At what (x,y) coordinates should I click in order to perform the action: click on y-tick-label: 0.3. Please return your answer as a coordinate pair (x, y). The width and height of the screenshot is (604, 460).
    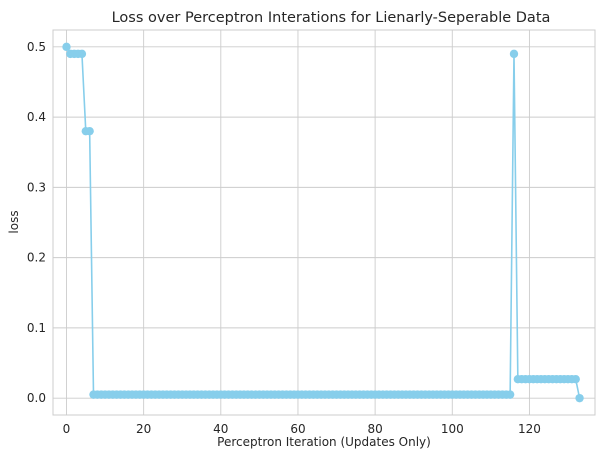
    Looking at the image, I should click on (36, 187).